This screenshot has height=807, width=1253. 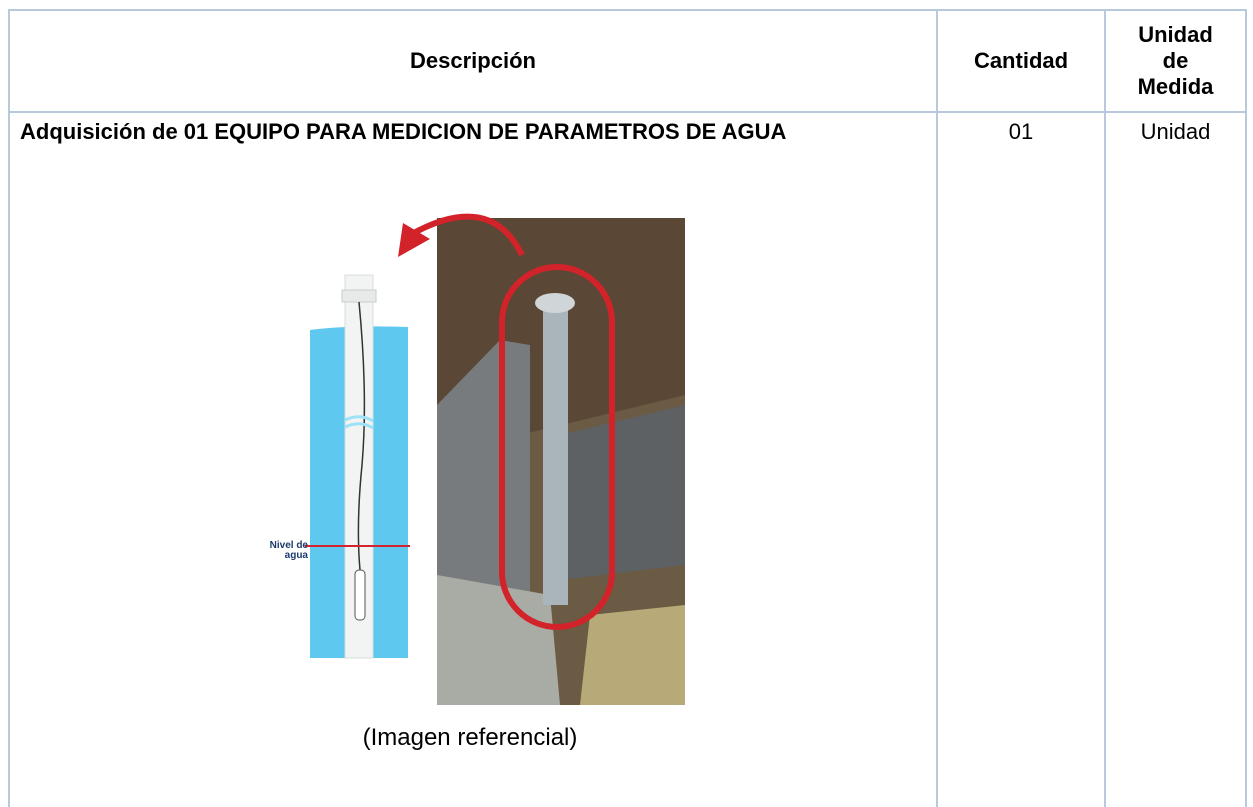 What do you see at coordinates (498, 640) in the screenshot?
I see `photo-ground` at bounding box center [498, 640].